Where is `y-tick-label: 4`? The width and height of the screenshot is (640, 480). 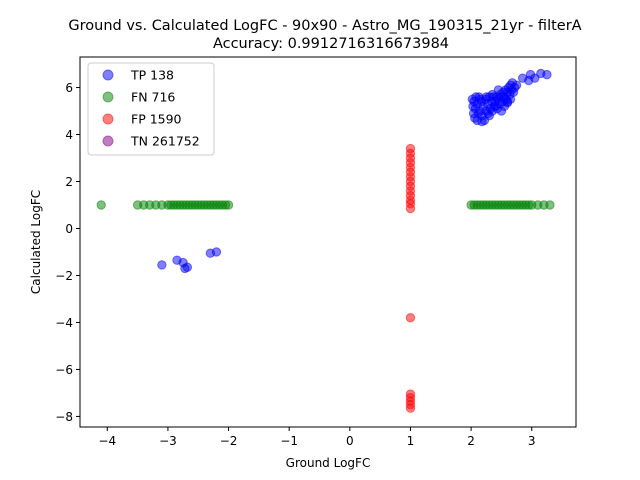 y-tick-label: 4 is located at coordinates (69, 135).